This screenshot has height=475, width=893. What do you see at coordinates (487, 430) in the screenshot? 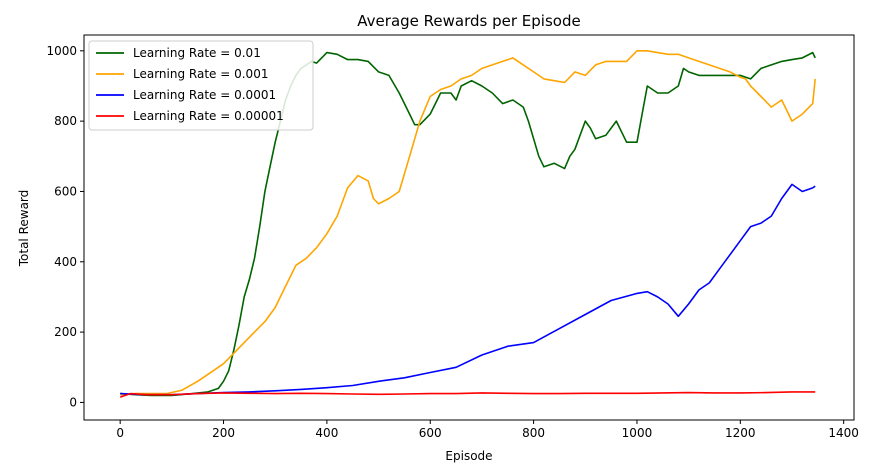
I see `x-axis: 0 200 400 600 800 1000 1200 1400` at bounding box center [487, 430].